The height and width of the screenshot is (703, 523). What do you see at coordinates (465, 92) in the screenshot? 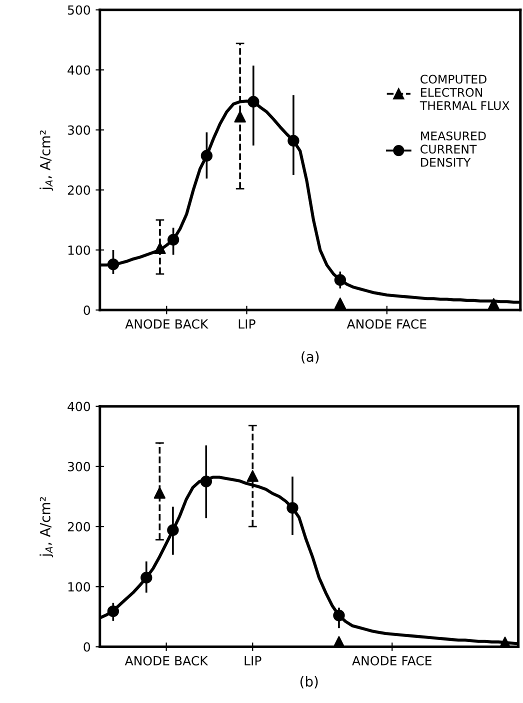
I see `legend-label: COMPUTED ELECTRON THERMAL FLUX` at bounding box center [465, 92].